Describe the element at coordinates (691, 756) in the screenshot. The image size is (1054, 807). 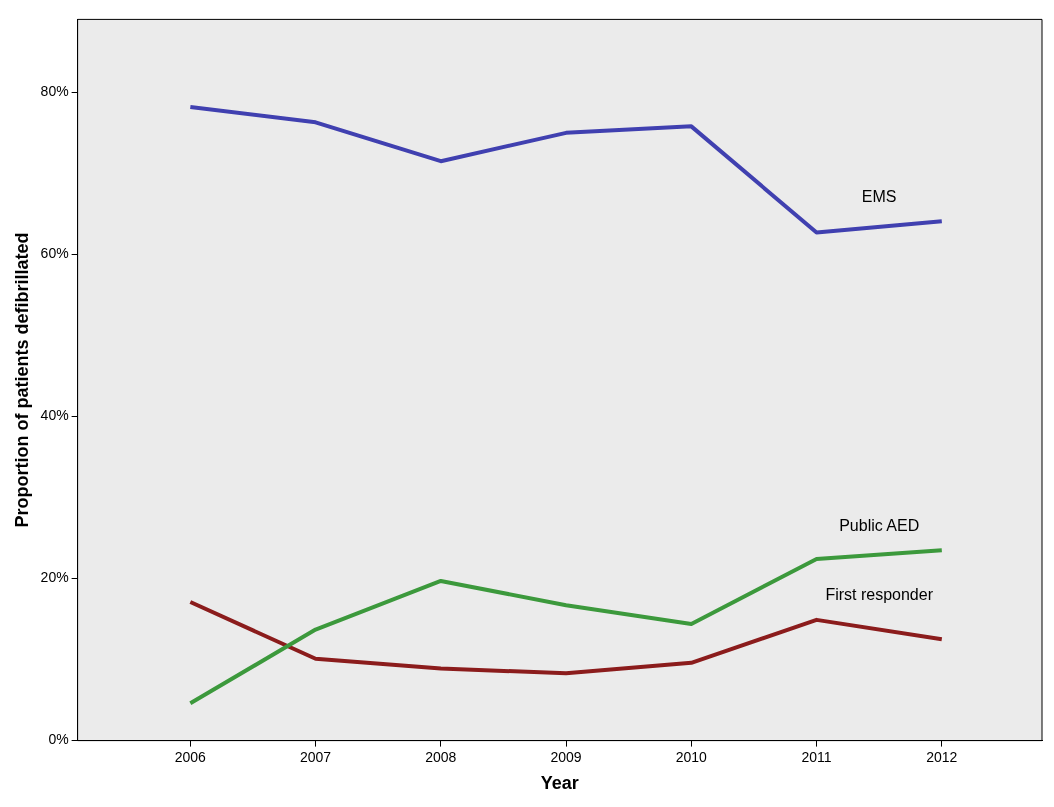
I see `x-tick-label: 2010` at that location.